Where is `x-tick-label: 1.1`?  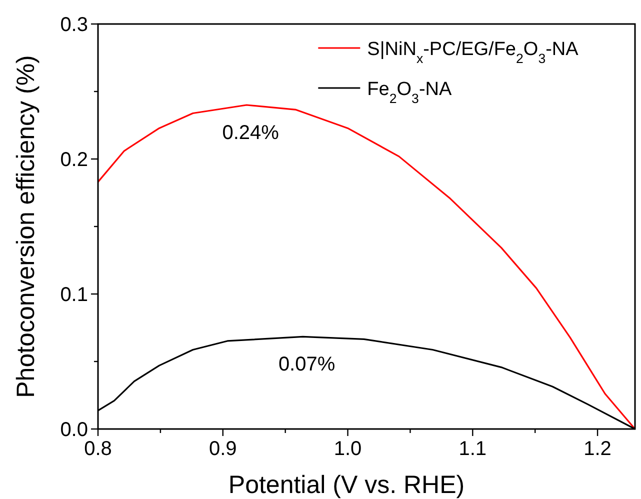 x-tick-label: 1.1 is located at coordinates (472, 449).